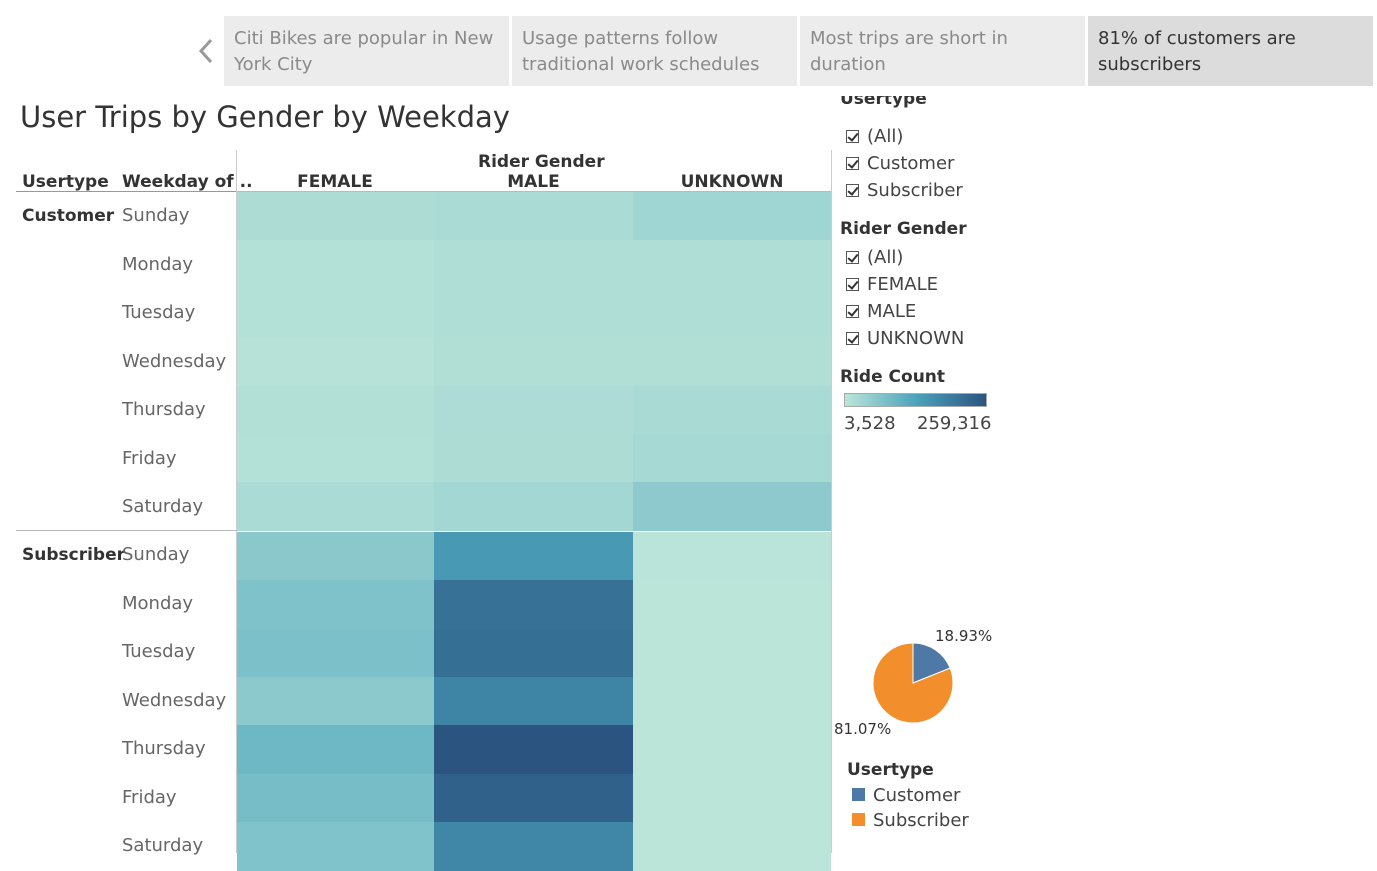 The width and height of the screenshot is (1377, 871). What do you see at coordinates (892, 311) in the screenshot?
I see `filter-option-label: MALE` at bounding box center [892, 311].